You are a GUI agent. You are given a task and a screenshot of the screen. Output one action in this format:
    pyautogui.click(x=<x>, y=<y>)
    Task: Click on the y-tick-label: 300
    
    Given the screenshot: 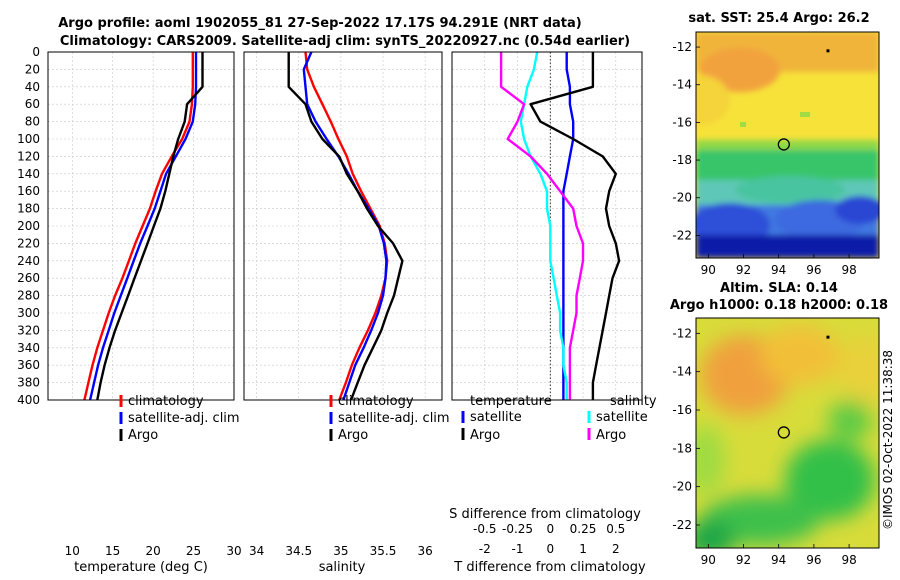 What is the action you would take?
    pyautogui.click(x=28, y=313)
    